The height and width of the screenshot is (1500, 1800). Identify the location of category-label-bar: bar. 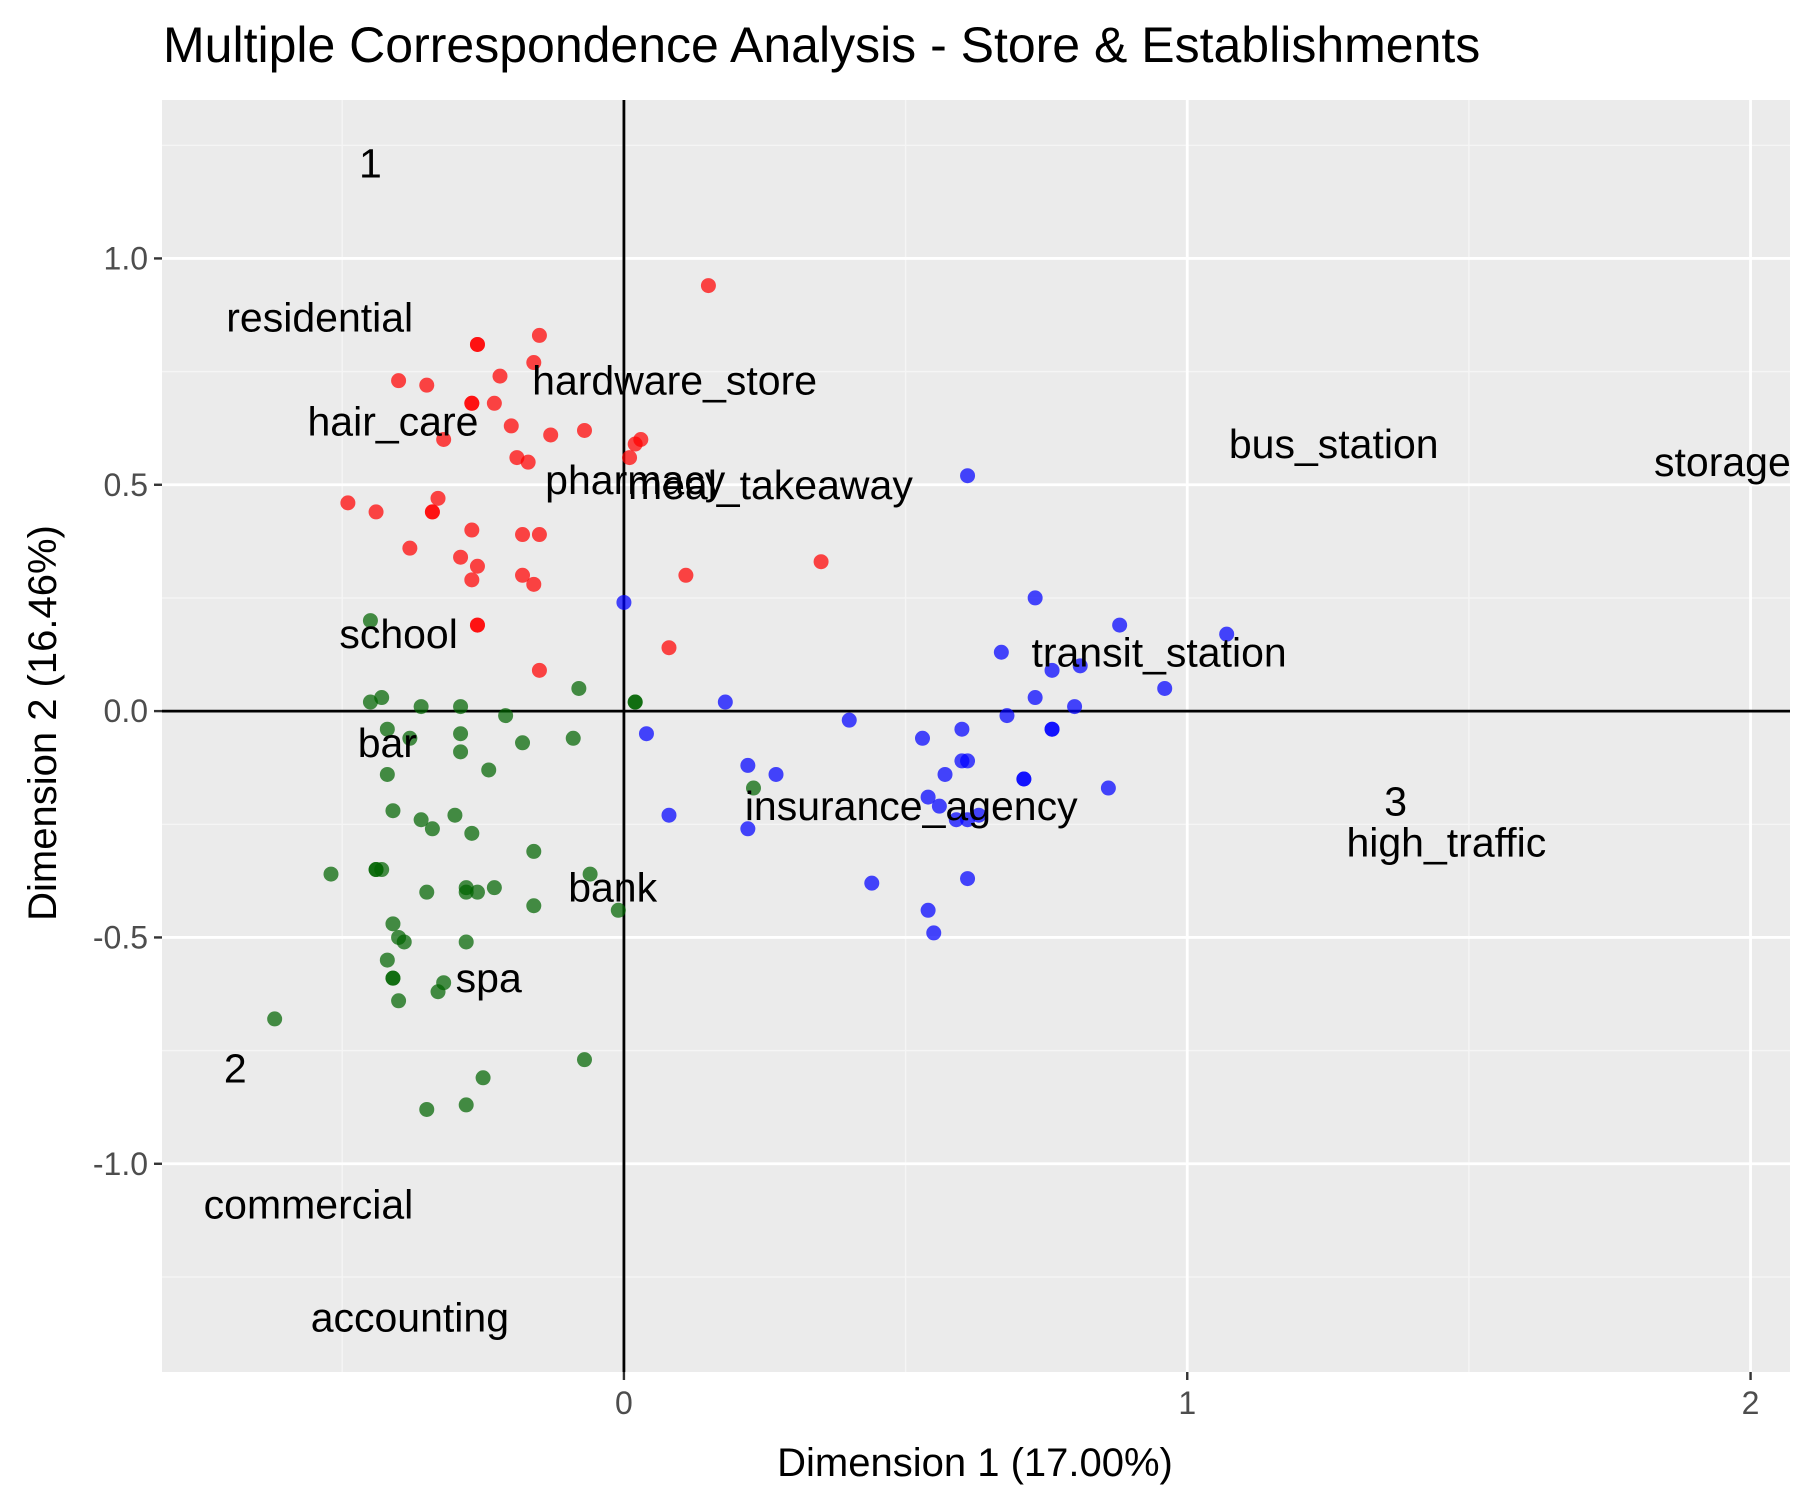
(387, 743).